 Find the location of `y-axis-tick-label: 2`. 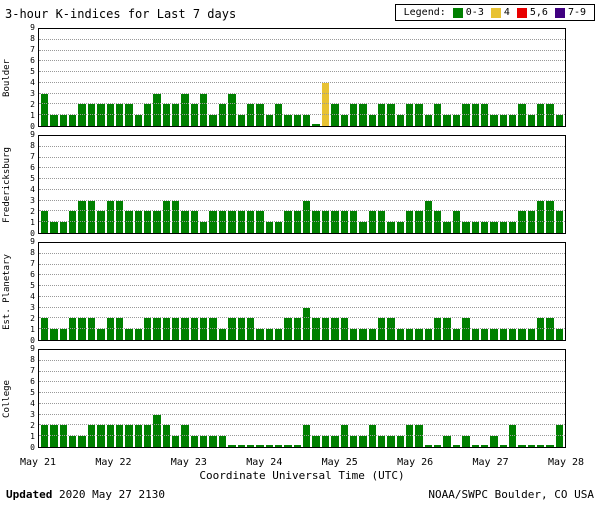

y-axis-tick-label: 2 is located at coordinates (32, 105).